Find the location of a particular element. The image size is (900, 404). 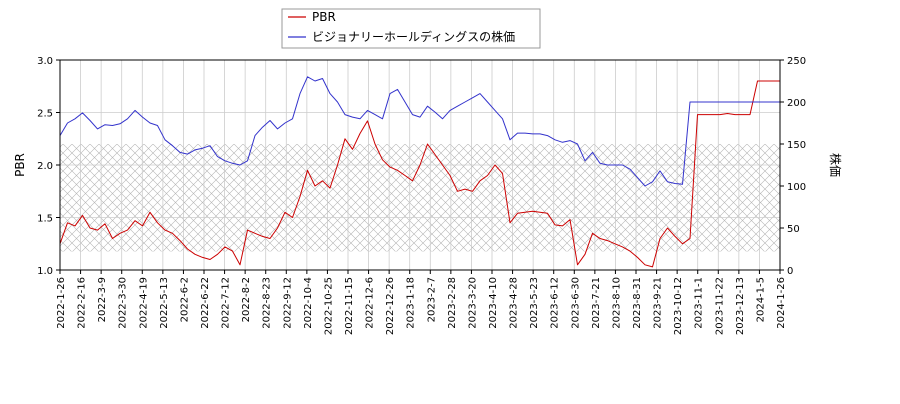

x-tick-label: 2023-6-30 is located at coordinates (575, 303).